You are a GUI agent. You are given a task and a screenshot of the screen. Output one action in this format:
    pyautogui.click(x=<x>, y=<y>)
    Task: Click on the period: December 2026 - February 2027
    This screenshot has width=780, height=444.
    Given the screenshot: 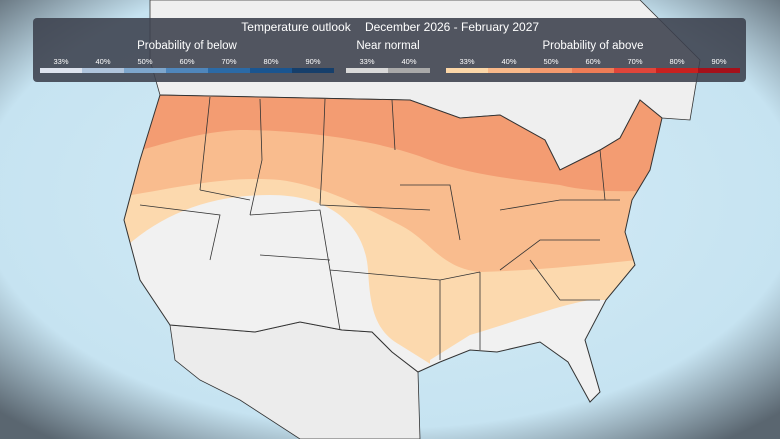 What is the action you would take?
    pyautogui.click(x=452, y=27)
    